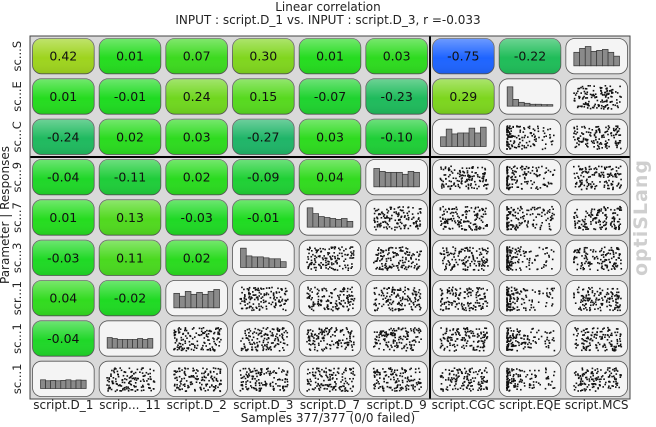 The width and height of the screenshot is (656, 427). I want to click on scatter-cell, so click(396, 378).